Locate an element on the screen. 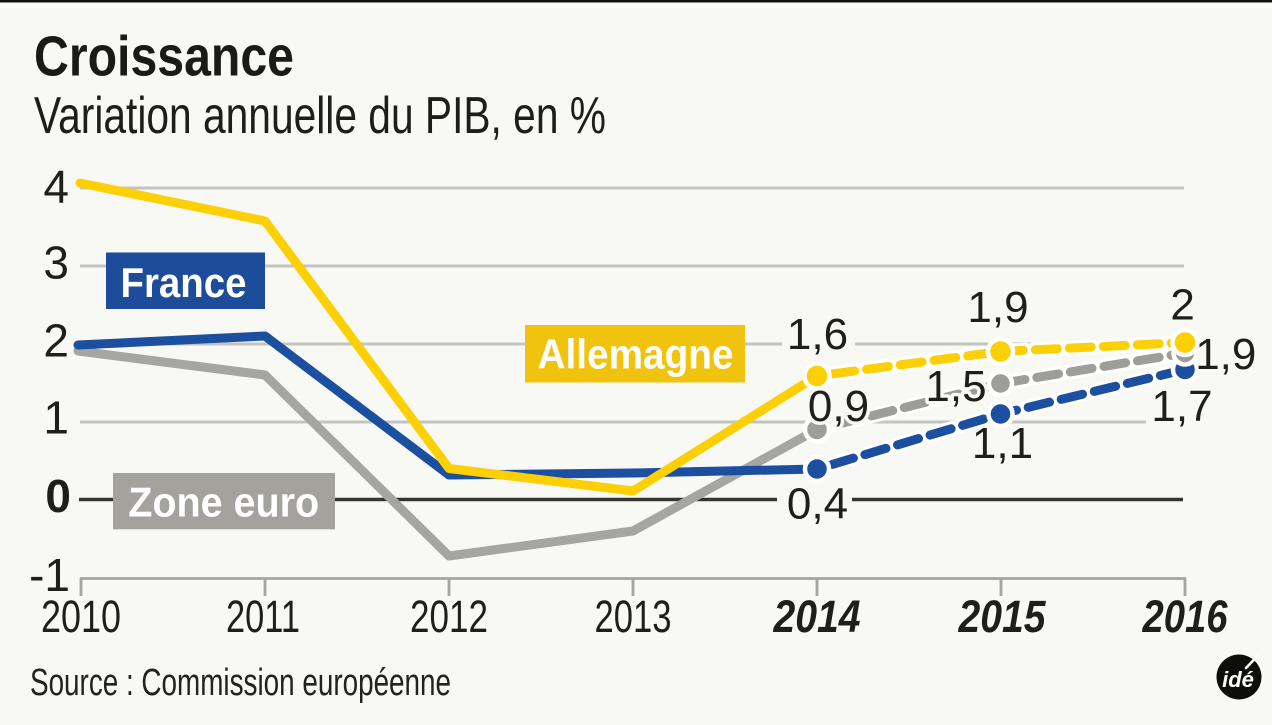 The height and width of the screenshot is (725, 1272). svg-text:Variation annuelle du PIB, en: Variation annuelle du PIB, en % is located at coordinates (320, 116).